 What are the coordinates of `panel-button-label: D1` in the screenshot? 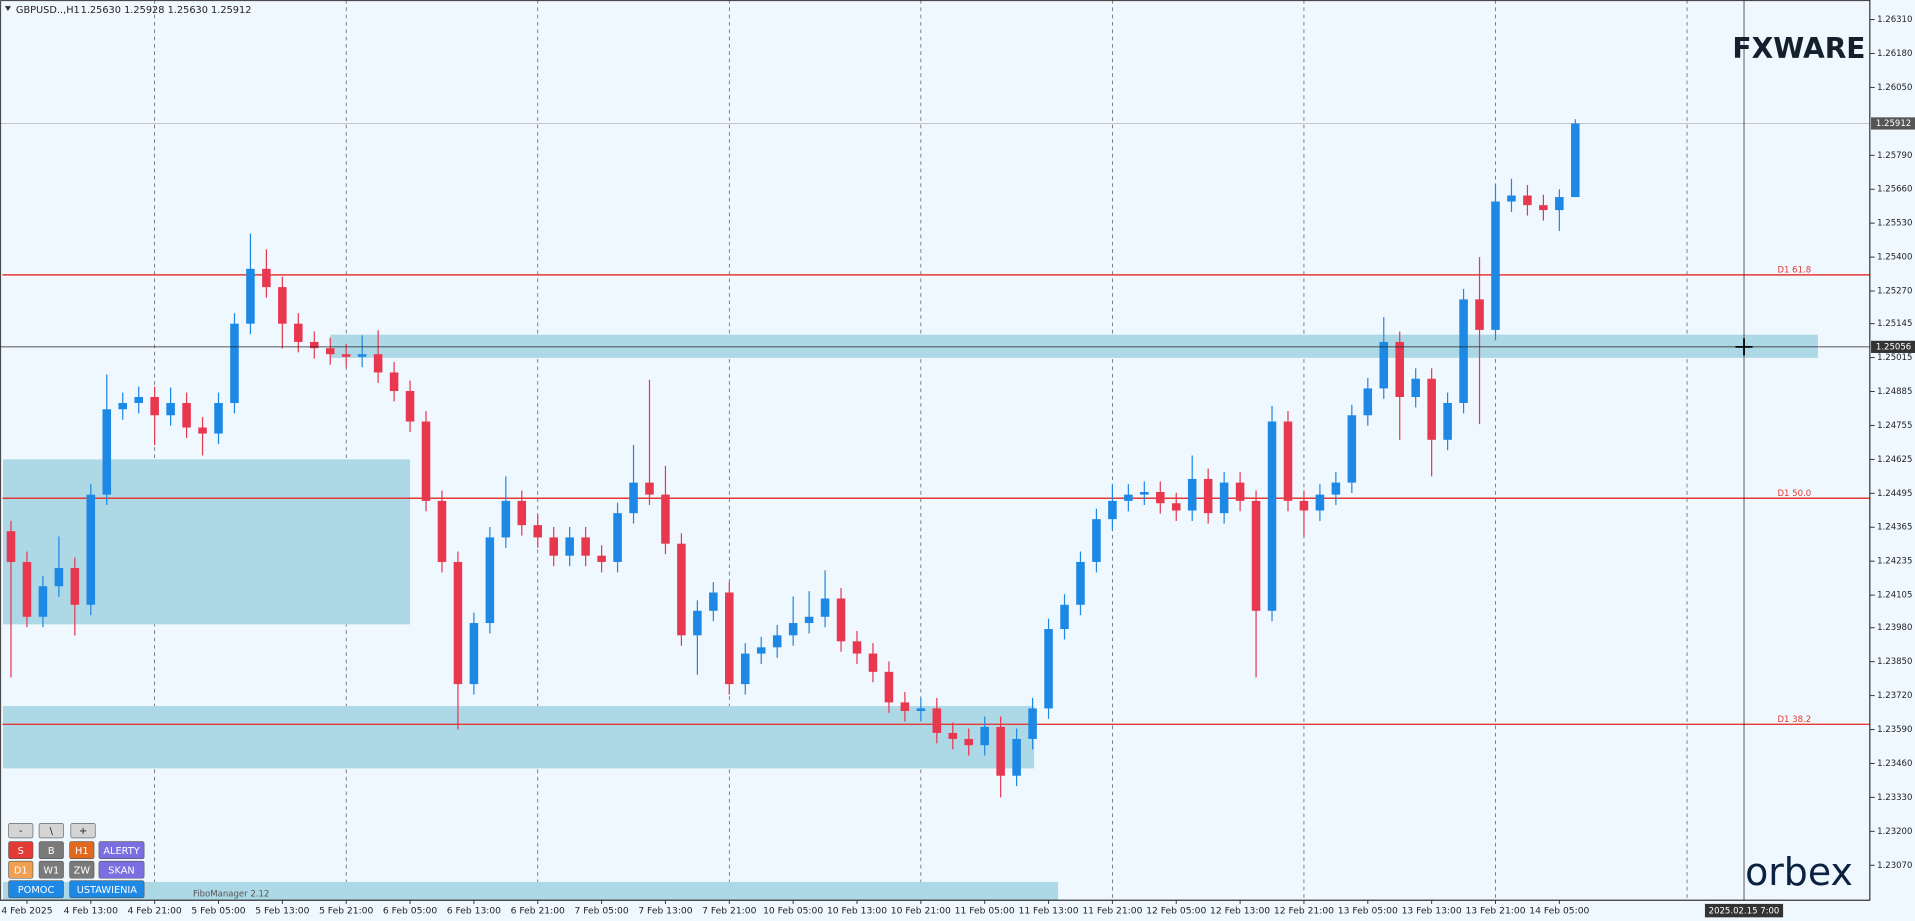 It's located at (21, 870).